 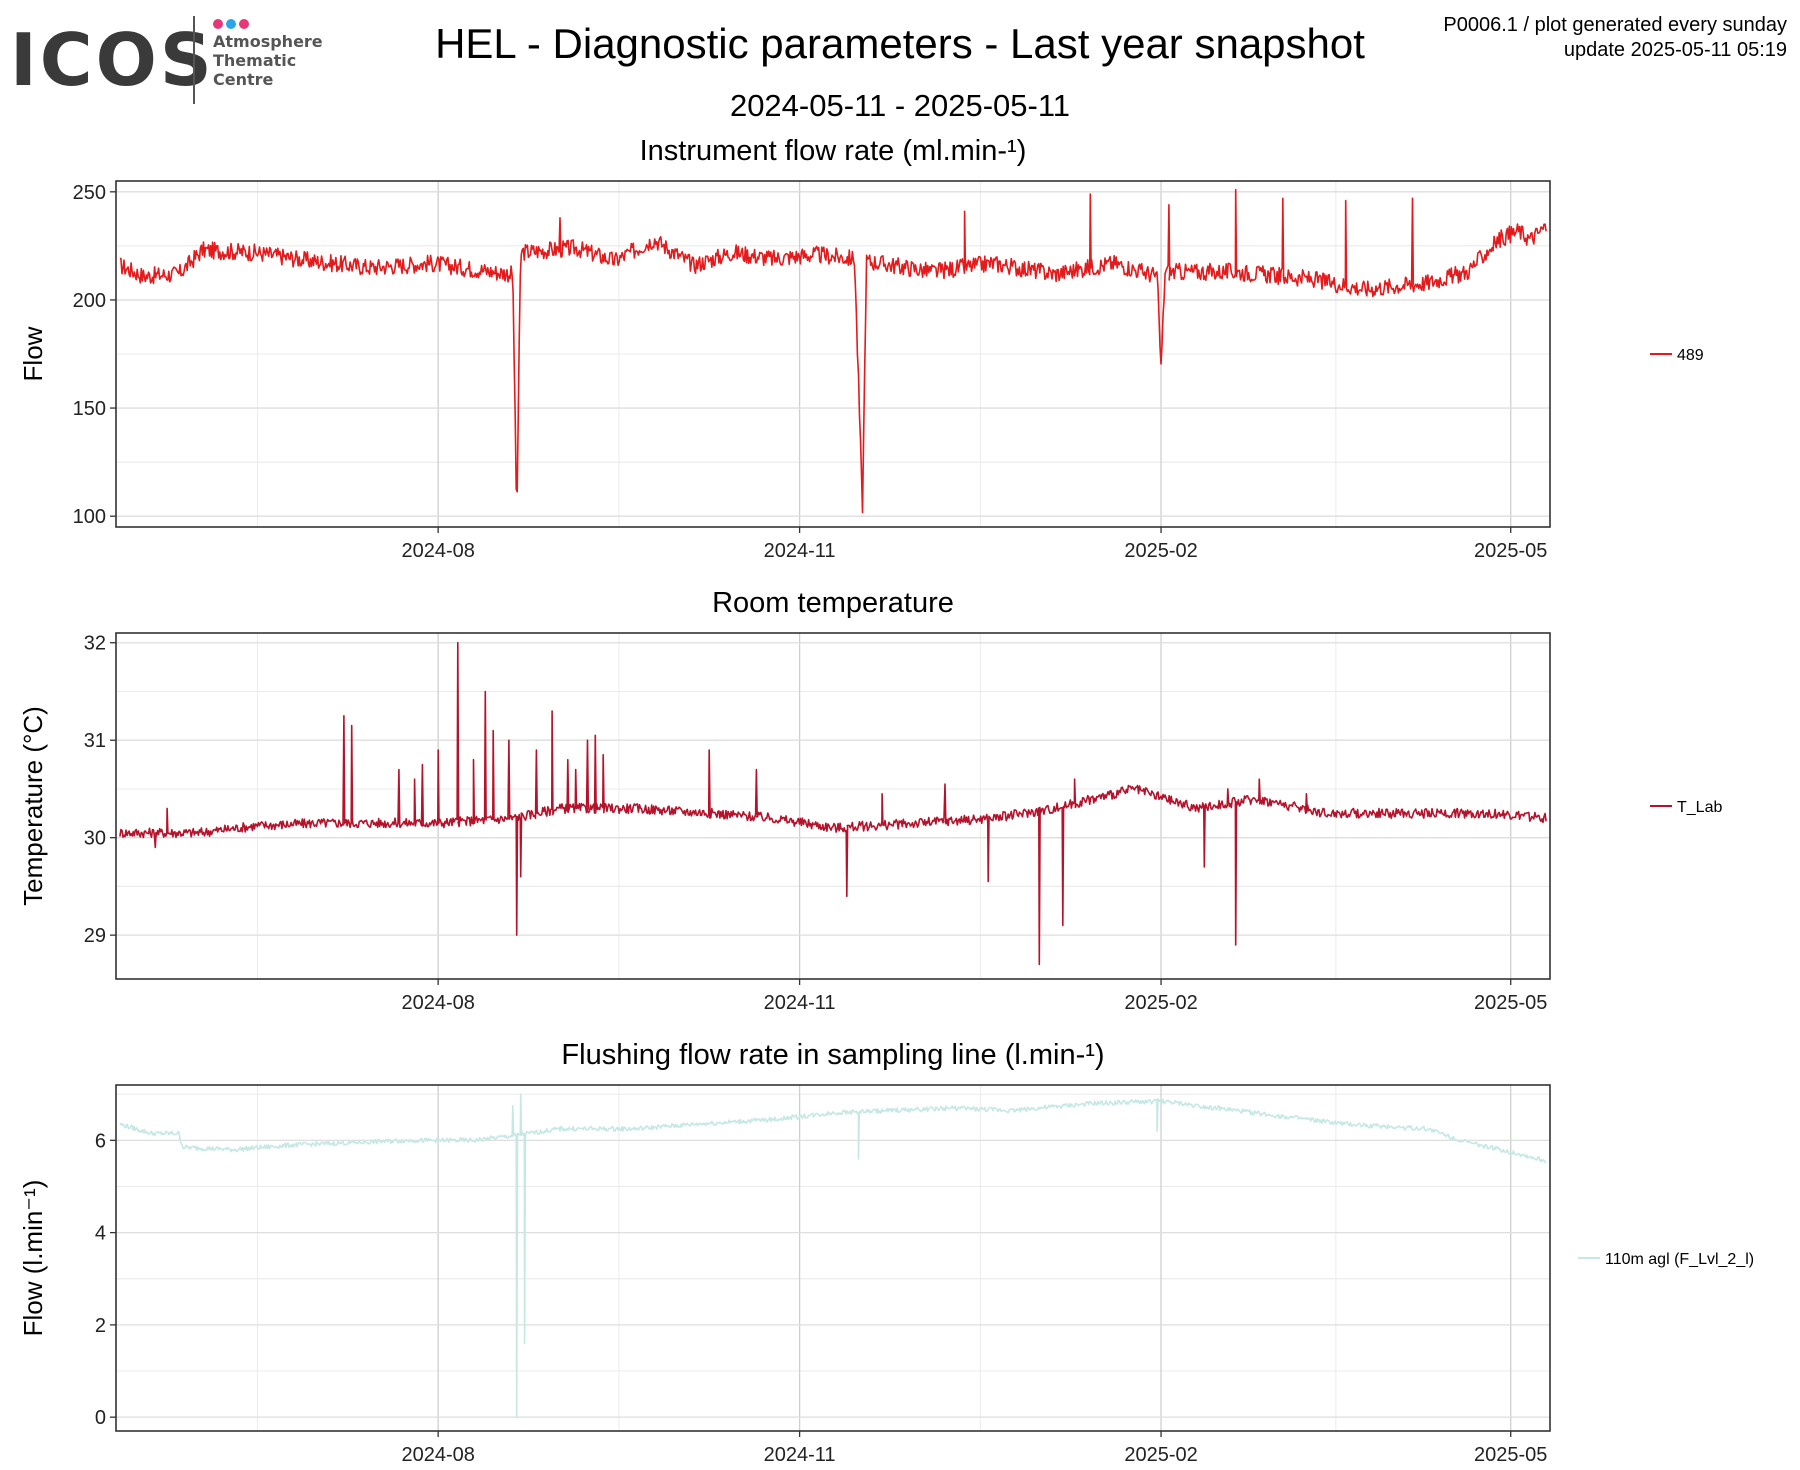 I want to click on y-tick-label: 100, so click(x=89, y=517).